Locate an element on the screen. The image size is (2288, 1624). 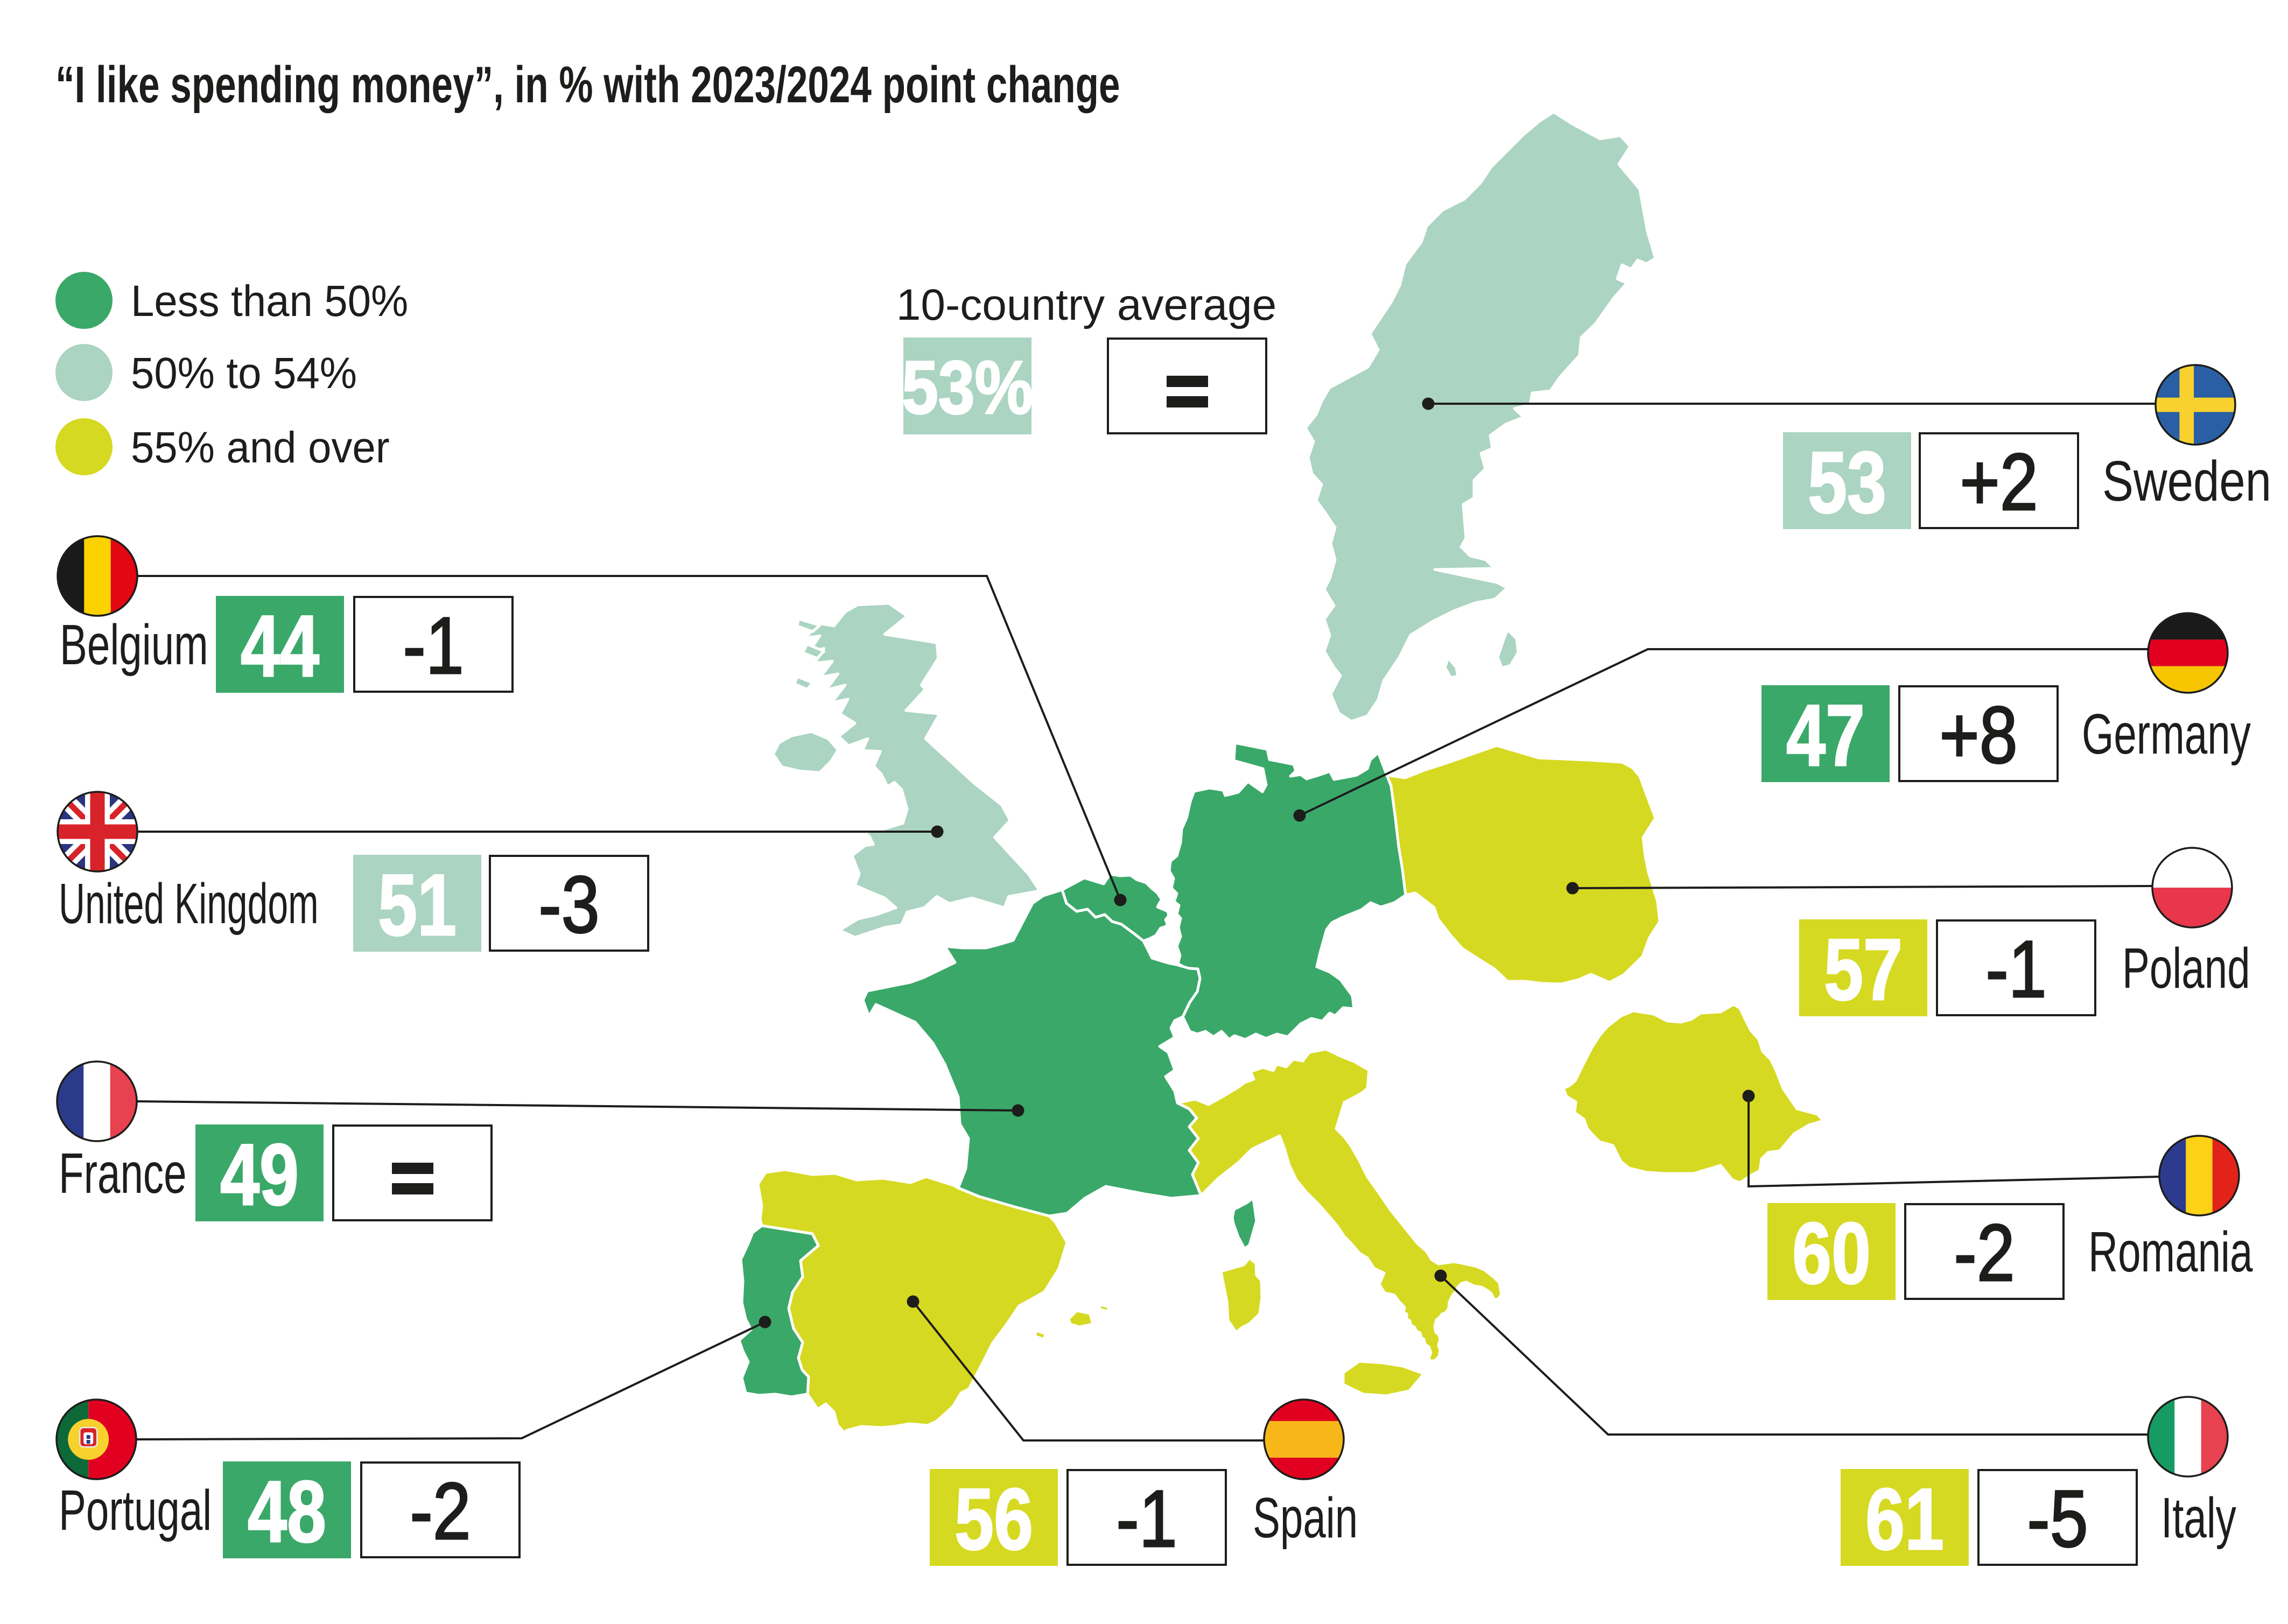
svg-text: 57 is located at coordinates (1863, 970).